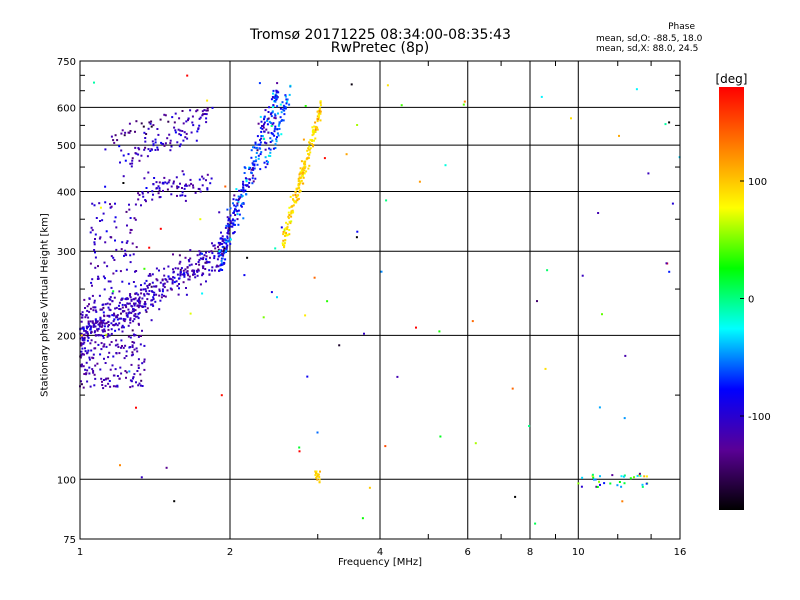 Image resolution: width=800 pixels, height=600 pixels. I want to click on y-tick-label: 400, so click(66, 192).